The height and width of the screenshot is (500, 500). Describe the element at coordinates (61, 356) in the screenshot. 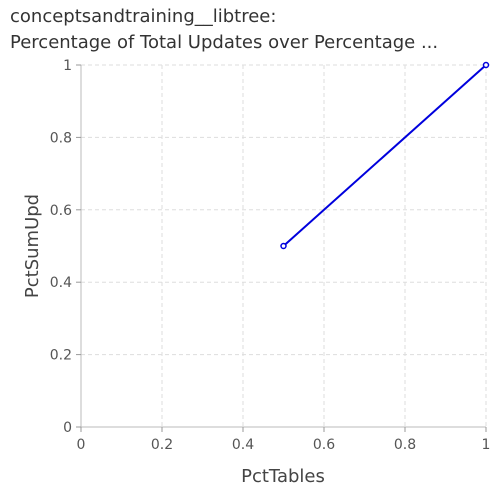

I see `y-tick-label: 0.2` at that location.